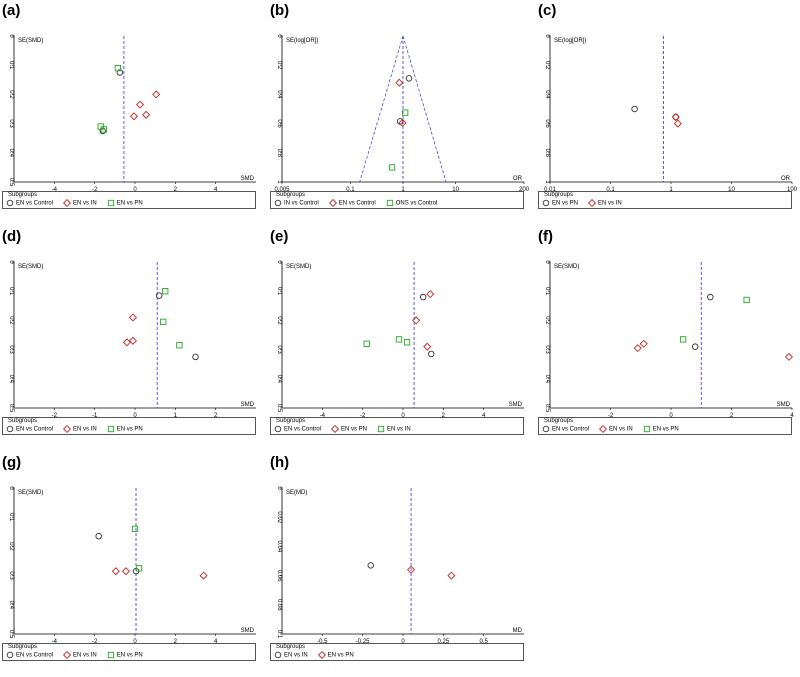  I want to click on panel-letter: (g), so click(12, 462).